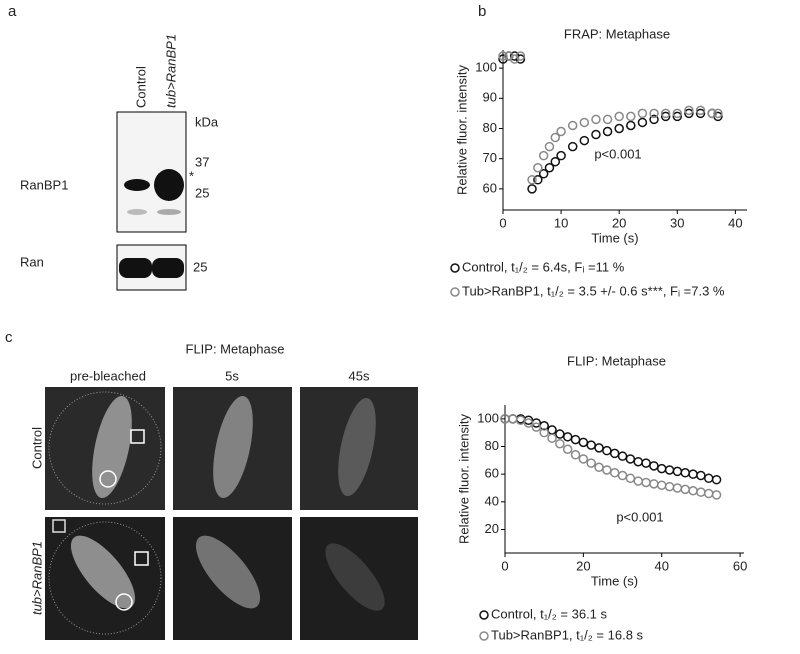 Image resolution: width=800 pixels, height=654 pixels. I want to click on marker-label: 37, so click(202, 161).